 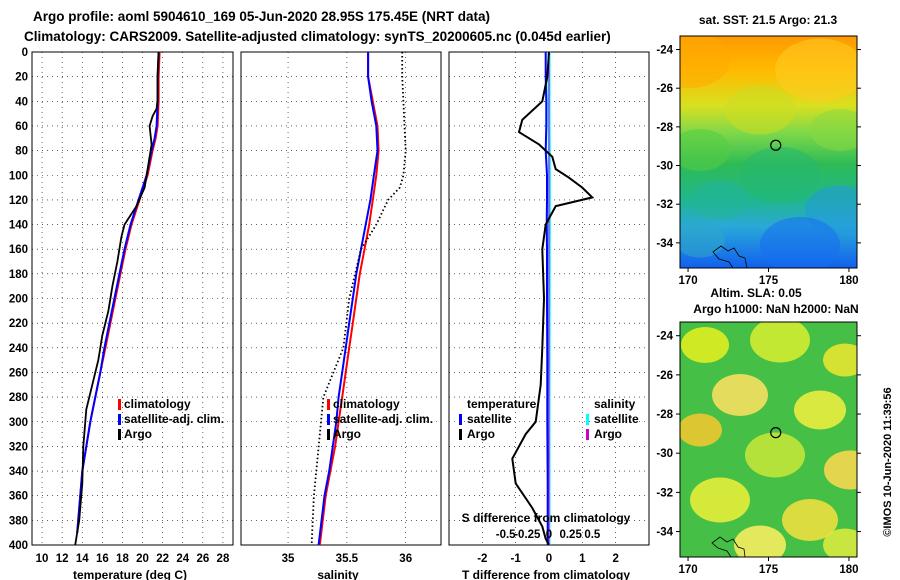 I want to click on salinity-x-axis: 35 35.5 36, so click(x=347, y=559).